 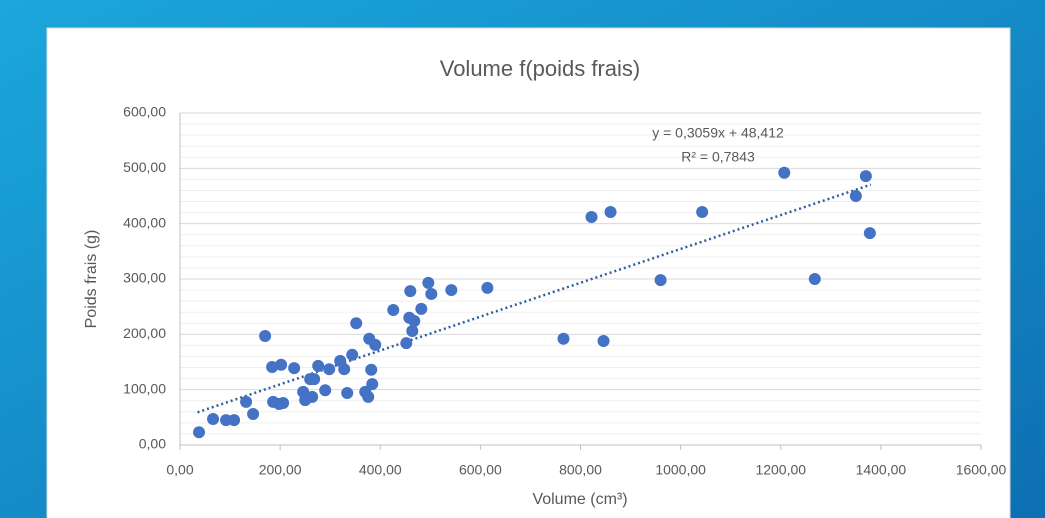 What do you see at coordinates (580, 470) in the screenshot?
I see `x-tick-label: 800,00` at bounding box center [580, 470].